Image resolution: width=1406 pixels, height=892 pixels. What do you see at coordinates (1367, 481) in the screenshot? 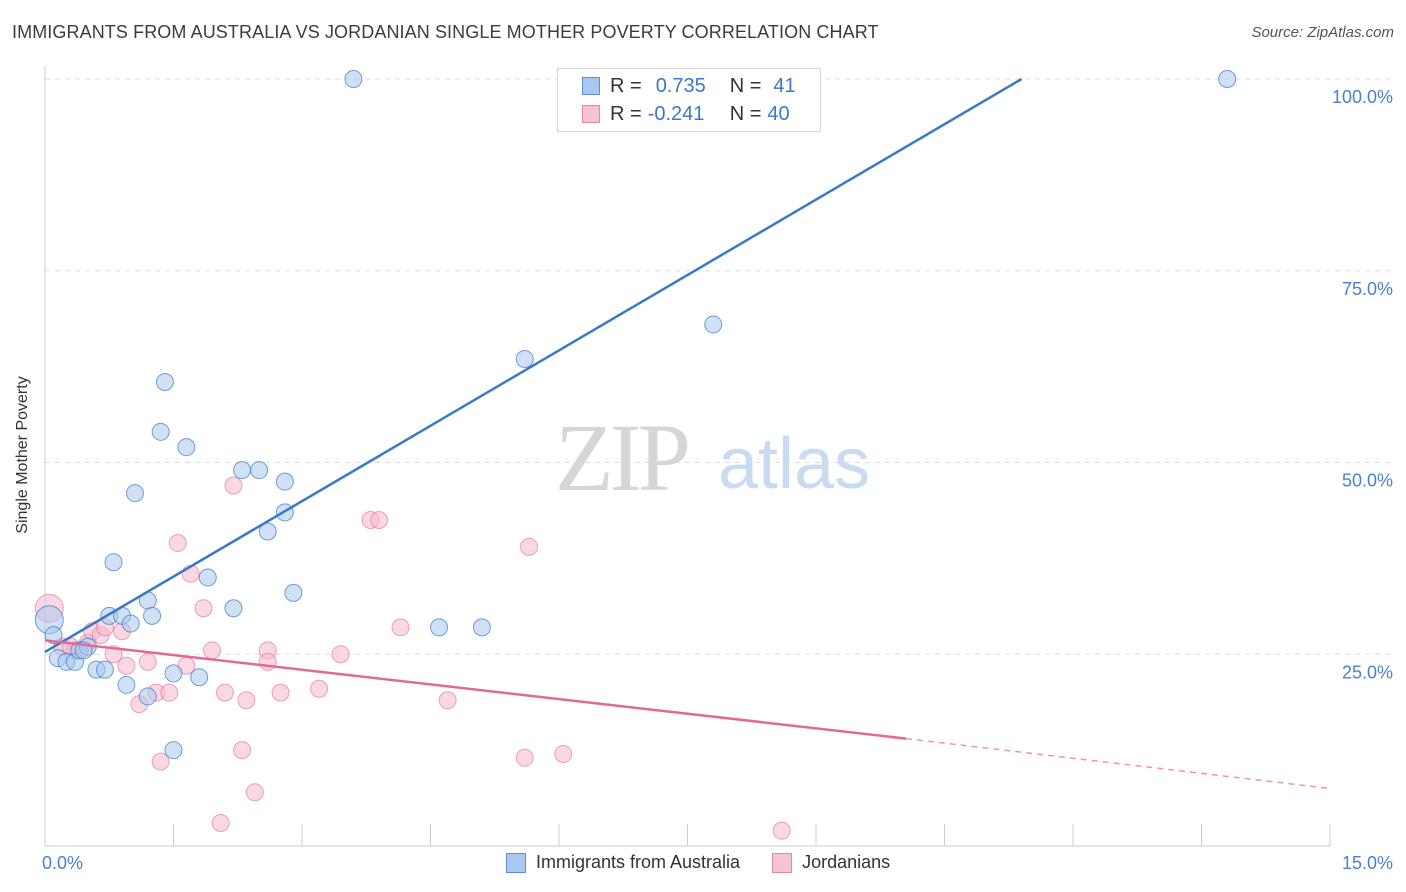
I see `y-tick-label: 50.0%` at bounding box center [1367, 481].